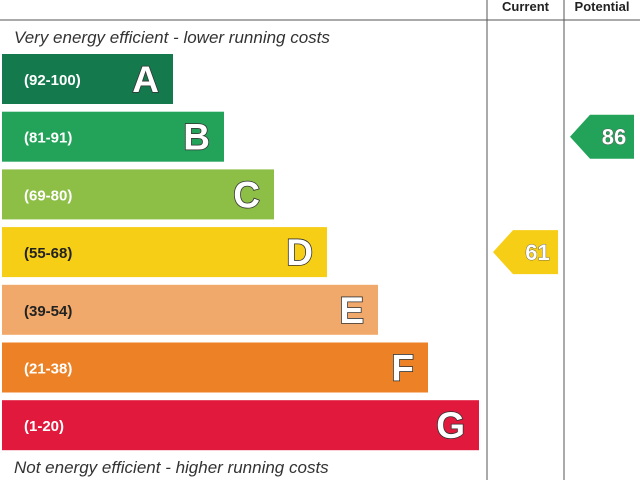 This screenshot has height=480, width=640. I want to click on band-range-g: (1-20), so click(44, 426).